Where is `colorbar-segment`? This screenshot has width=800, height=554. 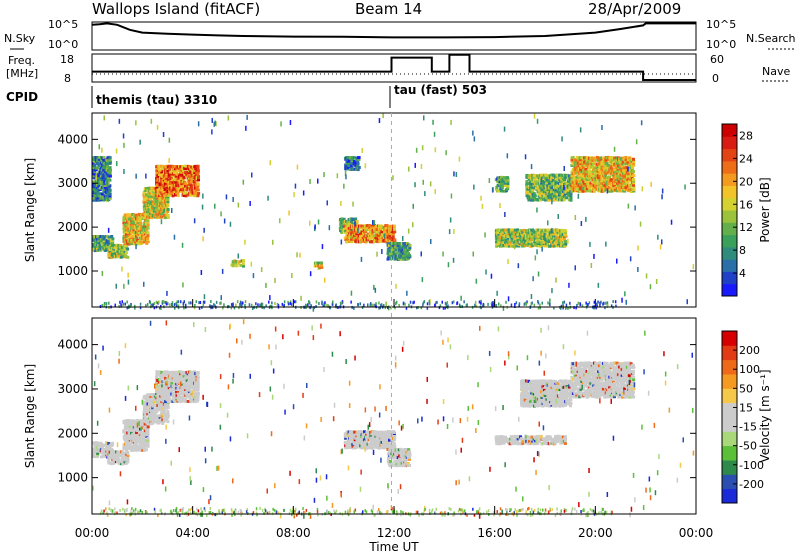
colorbar-segment is located at coordinates (729, 192).